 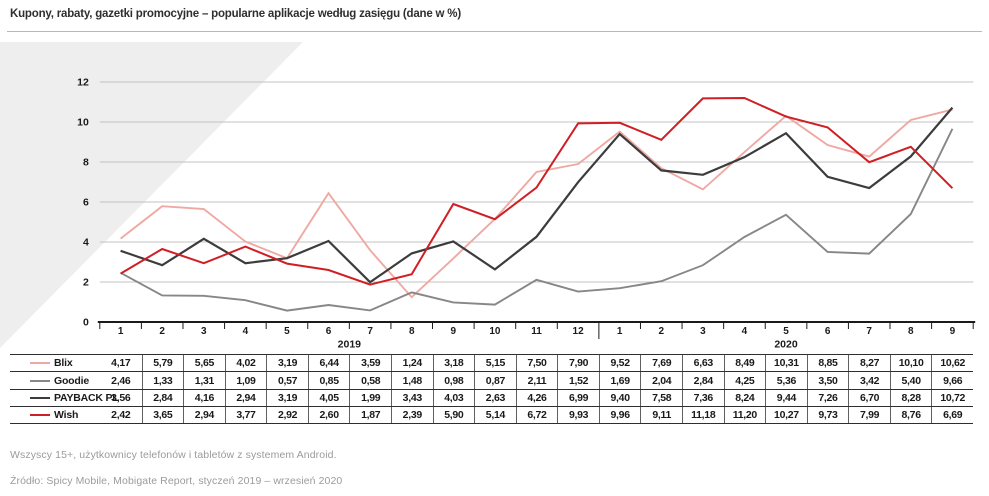 I want to click on table-value-cell: 5,90, so click(x=453, y=415).